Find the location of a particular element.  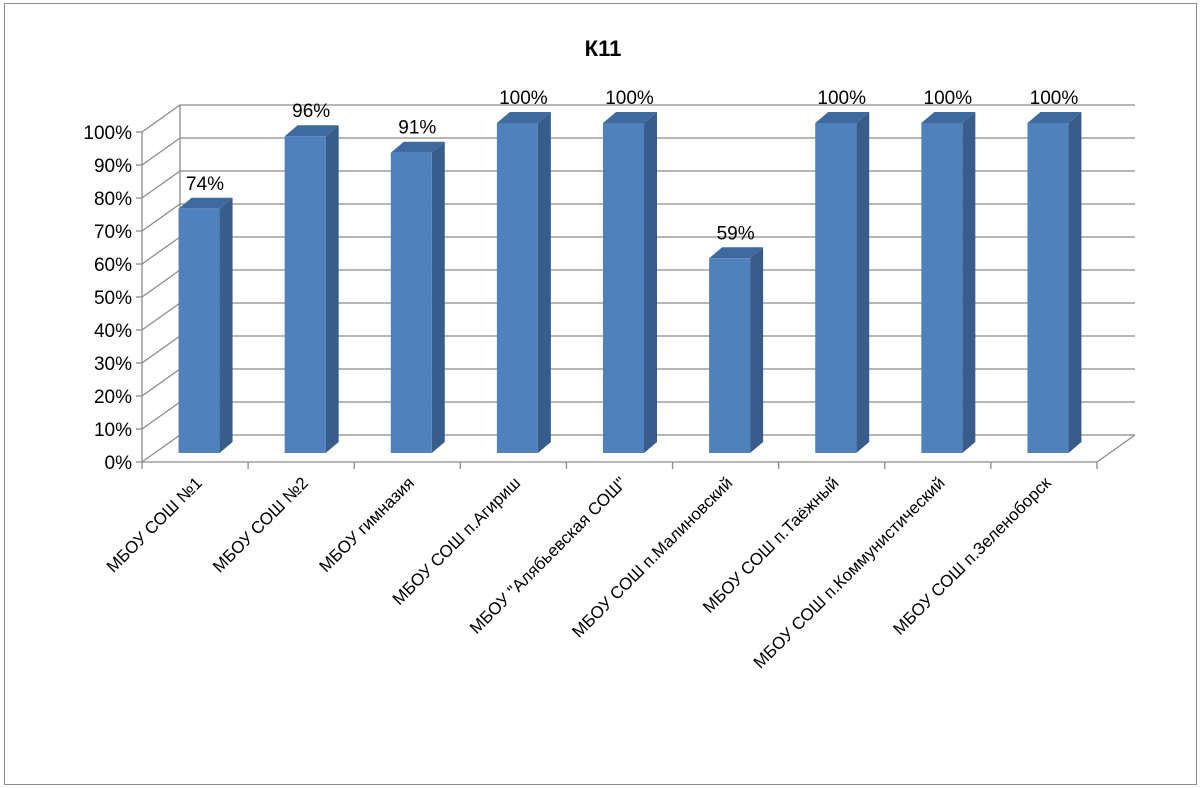

data-label: 91% is located at coordinates (417, 128).